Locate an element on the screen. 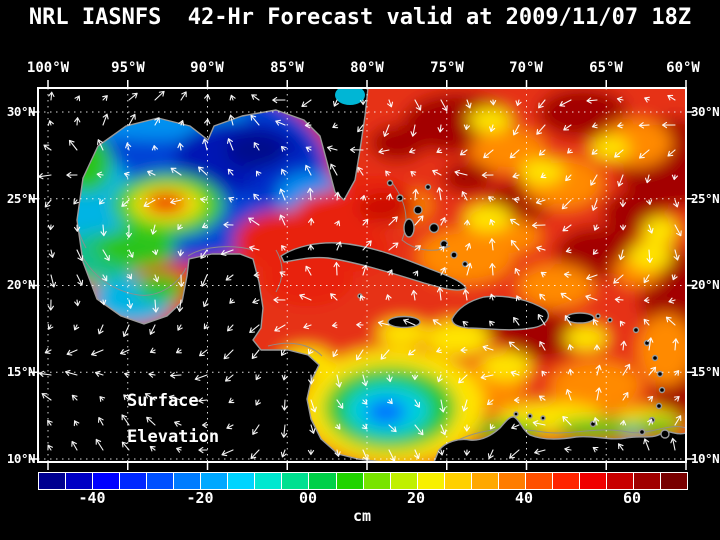  colorbar-unit: cm is located at coordinates (362, 516).